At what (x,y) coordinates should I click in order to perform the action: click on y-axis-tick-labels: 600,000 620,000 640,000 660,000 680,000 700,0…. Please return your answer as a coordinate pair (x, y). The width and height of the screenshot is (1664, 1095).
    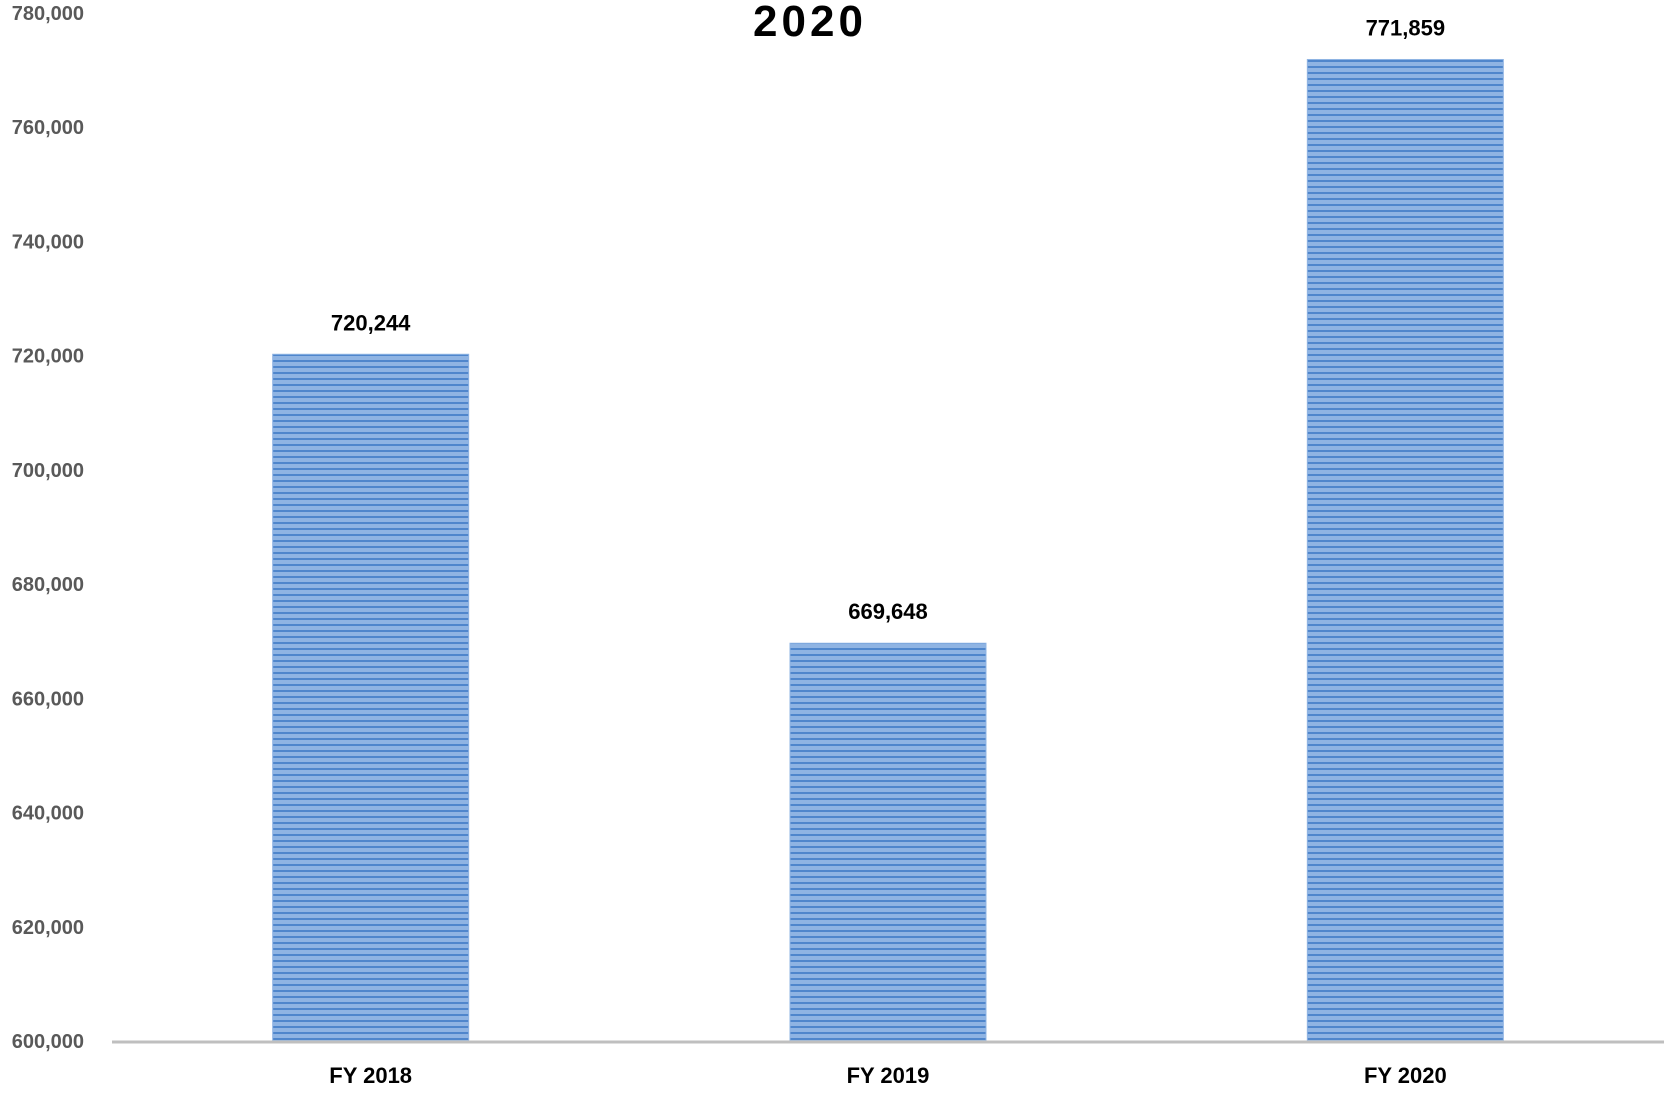
    Looking at the image, I should click on (48, 528).